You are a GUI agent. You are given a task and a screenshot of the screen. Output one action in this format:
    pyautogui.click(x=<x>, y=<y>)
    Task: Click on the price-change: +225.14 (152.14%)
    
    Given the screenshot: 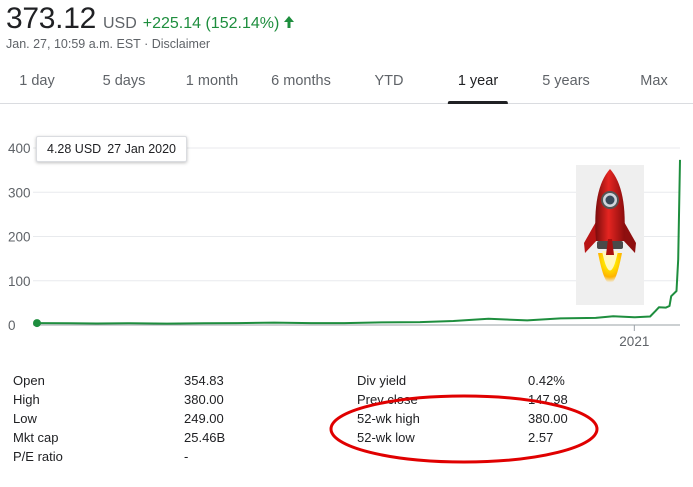 What is the action you would take?
    pyautogui.click(x=211, y=23)
    